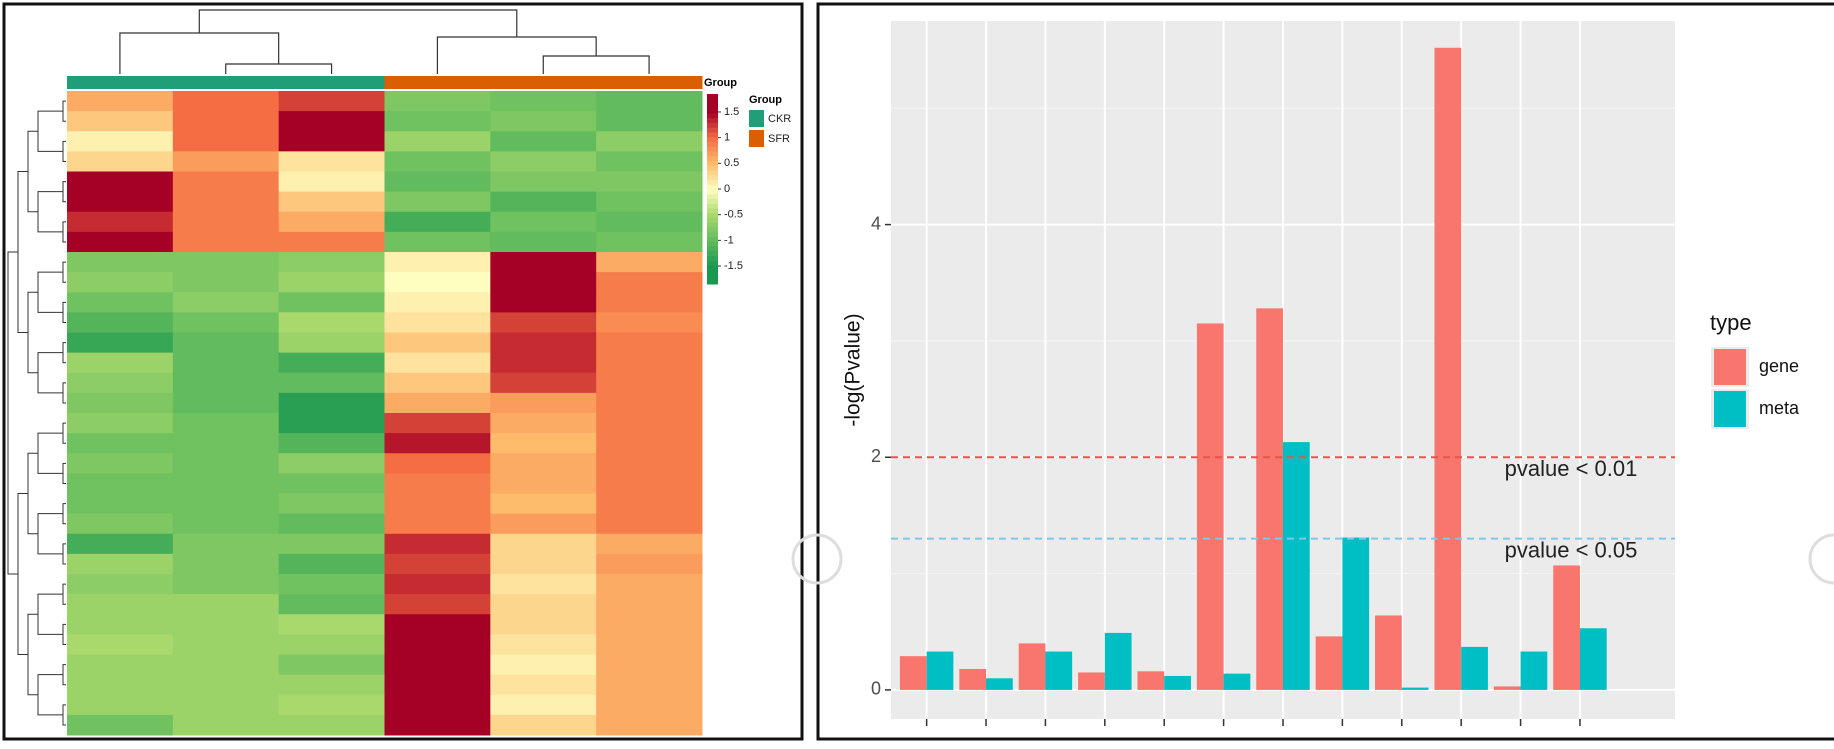  I want to click on colorbar-tick-label: -0.5, so click(733, 215).